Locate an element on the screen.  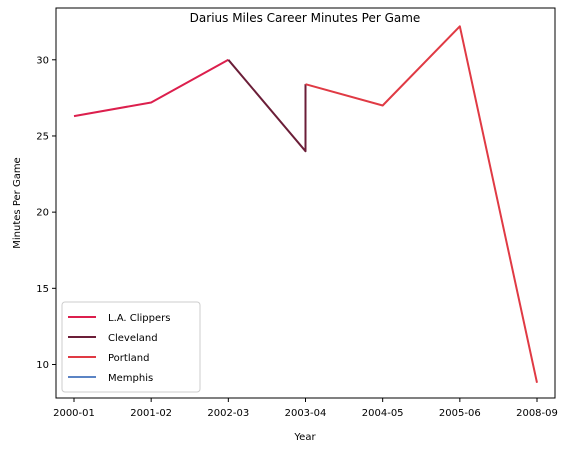
x-tick-label: 2000-01 is located at coordinates (74, 413).